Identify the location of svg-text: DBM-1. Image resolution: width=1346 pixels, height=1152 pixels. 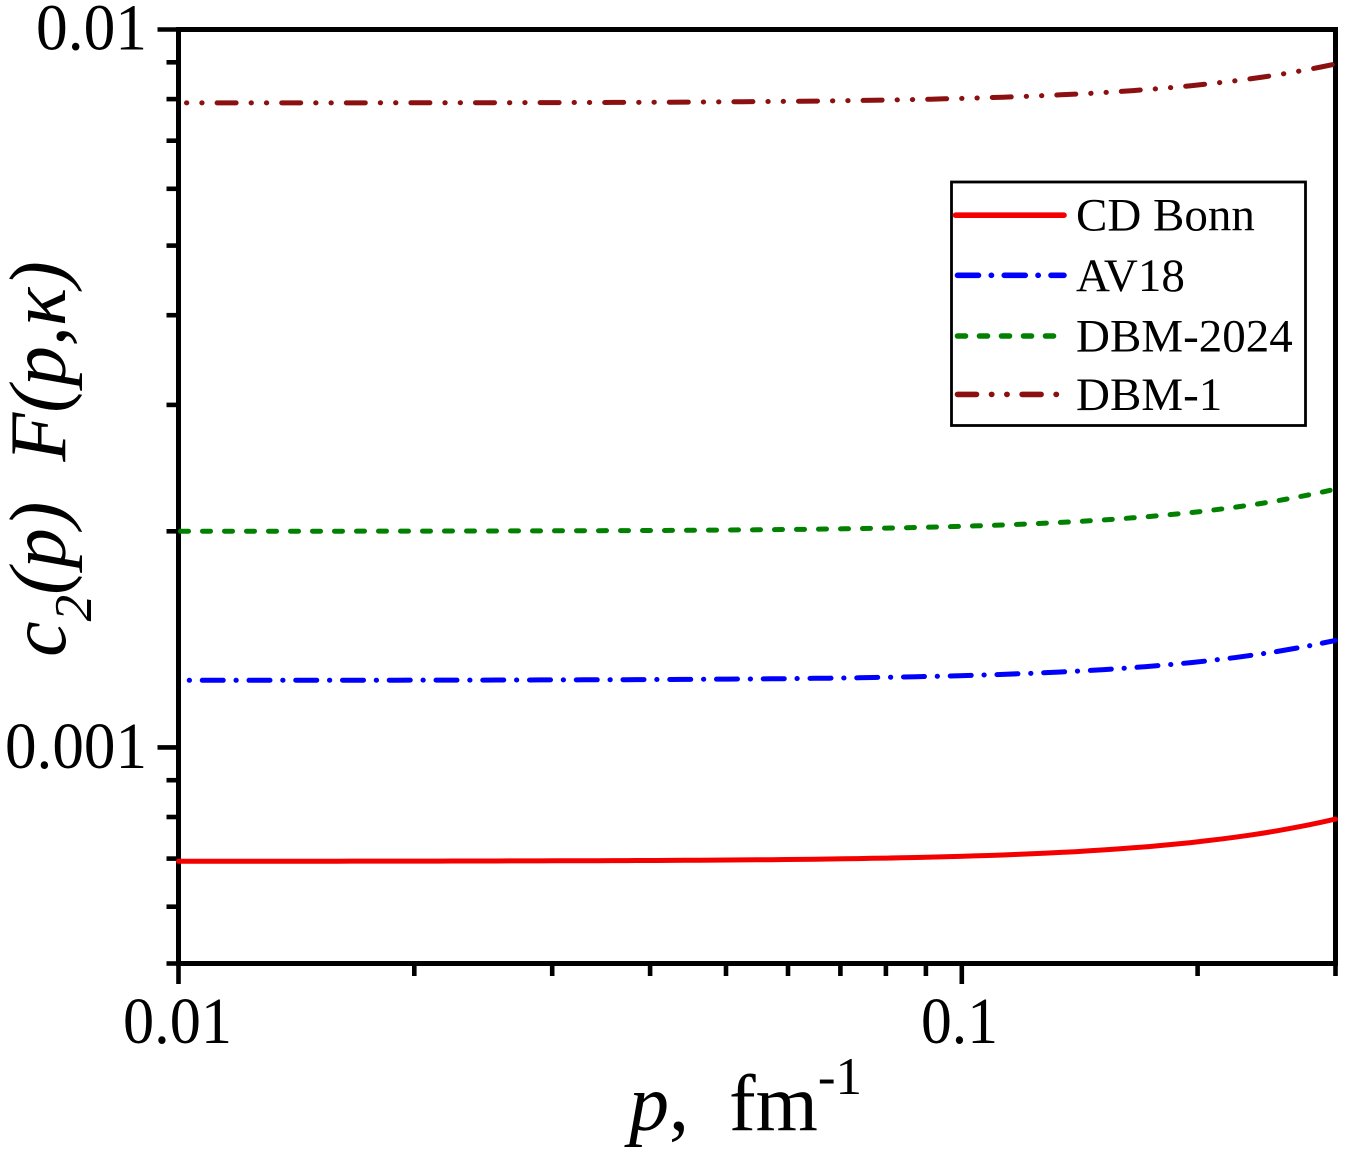
(1149, 395).